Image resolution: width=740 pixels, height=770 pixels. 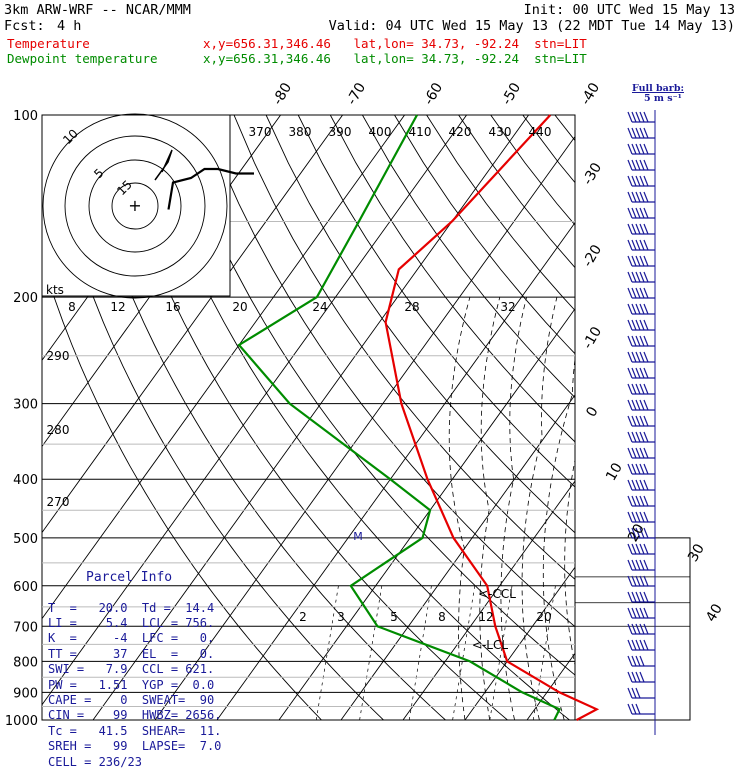 I want to click on temperature-axis-label: -20, so click(x=592, y=256).